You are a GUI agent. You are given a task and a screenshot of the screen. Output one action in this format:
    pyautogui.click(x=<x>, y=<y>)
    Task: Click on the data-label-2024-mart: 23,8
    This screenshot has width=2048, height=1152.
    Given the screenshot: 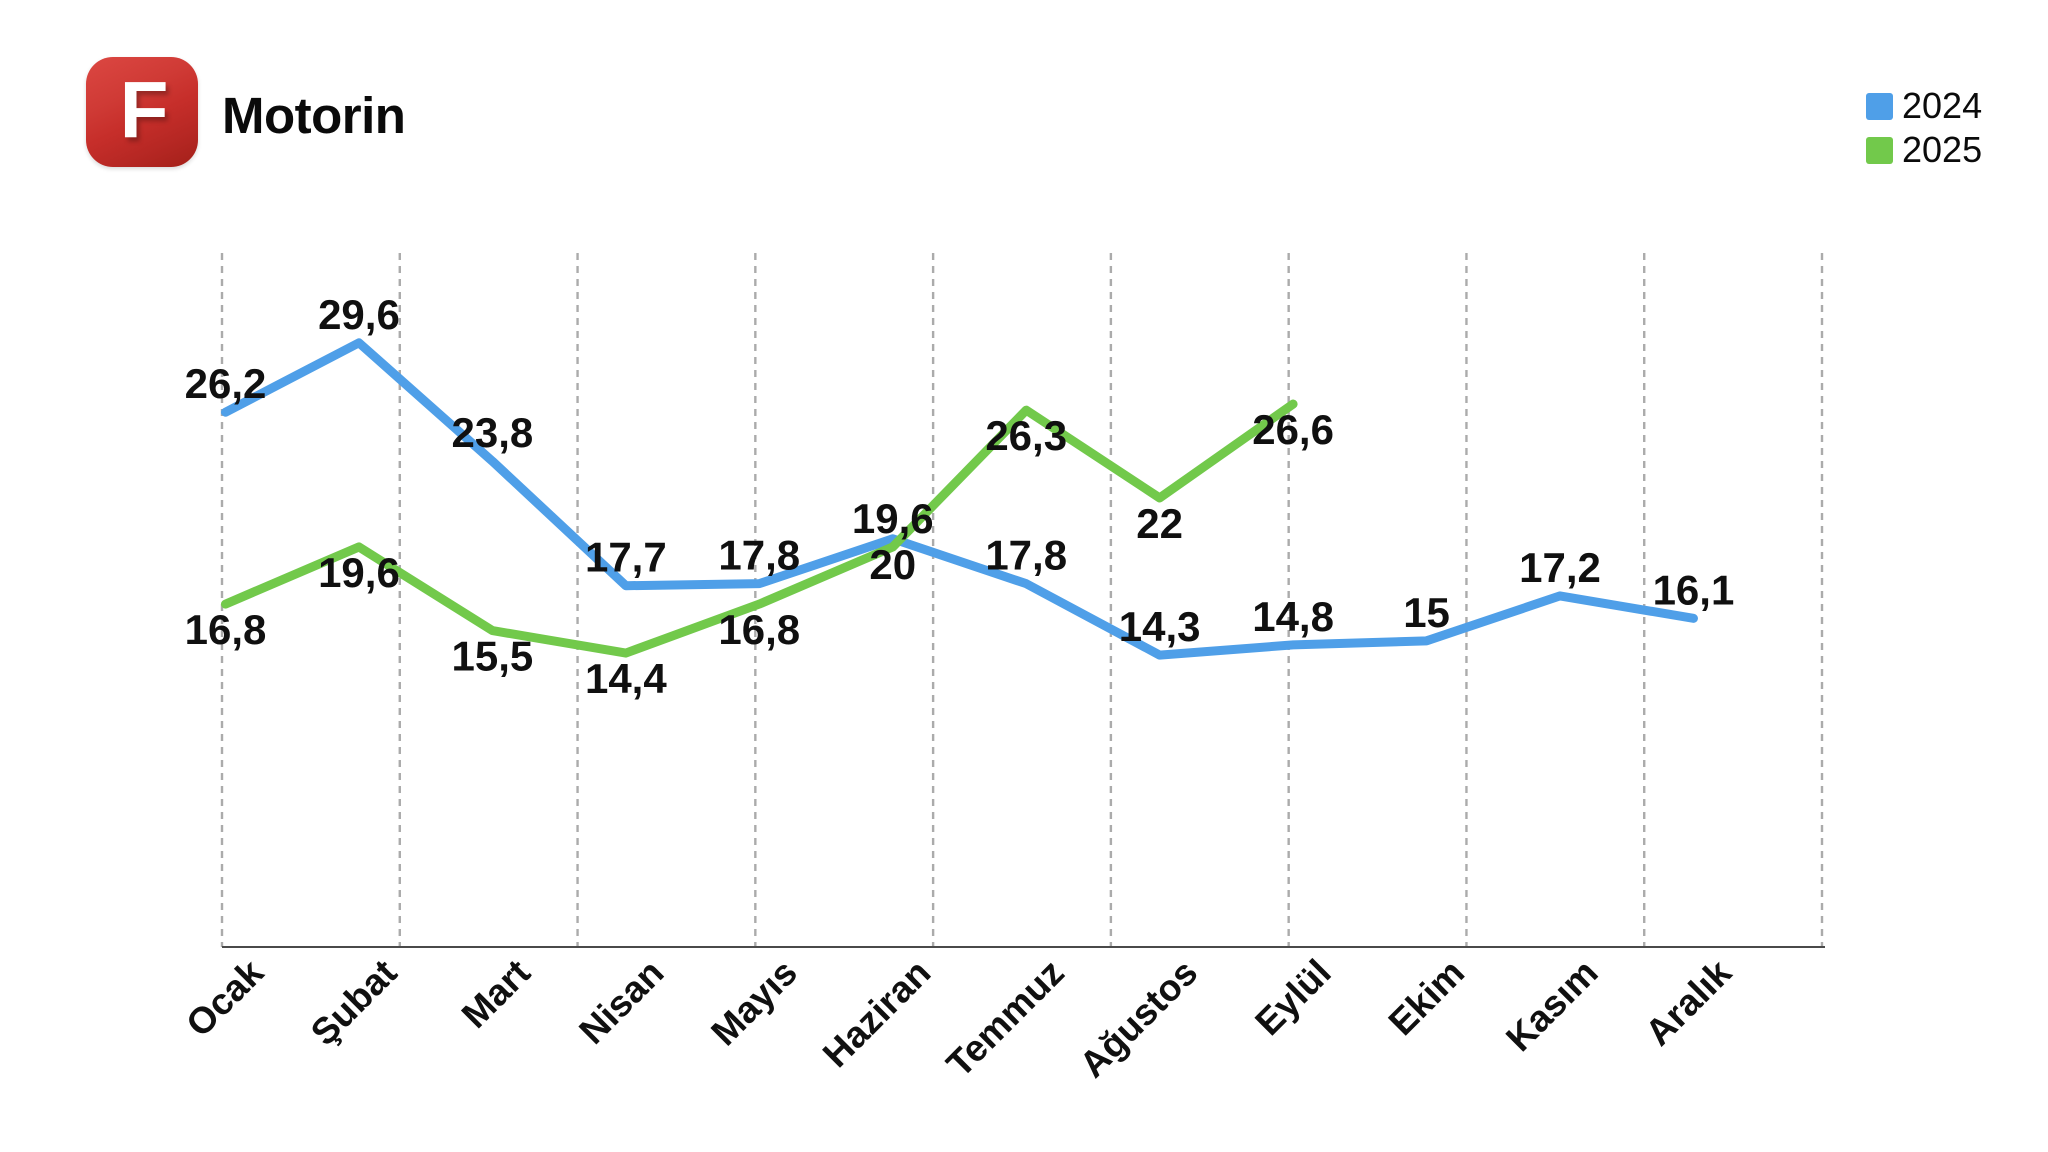 What is the action you would take?
    pyautogui.click(x=493, y=432)
    